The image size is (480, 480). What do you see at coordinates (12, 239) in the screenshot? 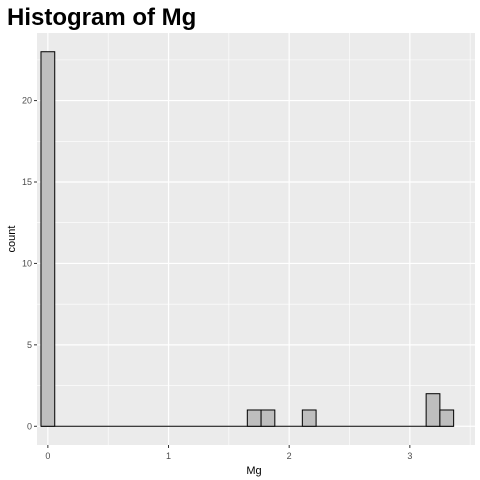
I see `y-axis-label: count` at bounding box center [12, 239].